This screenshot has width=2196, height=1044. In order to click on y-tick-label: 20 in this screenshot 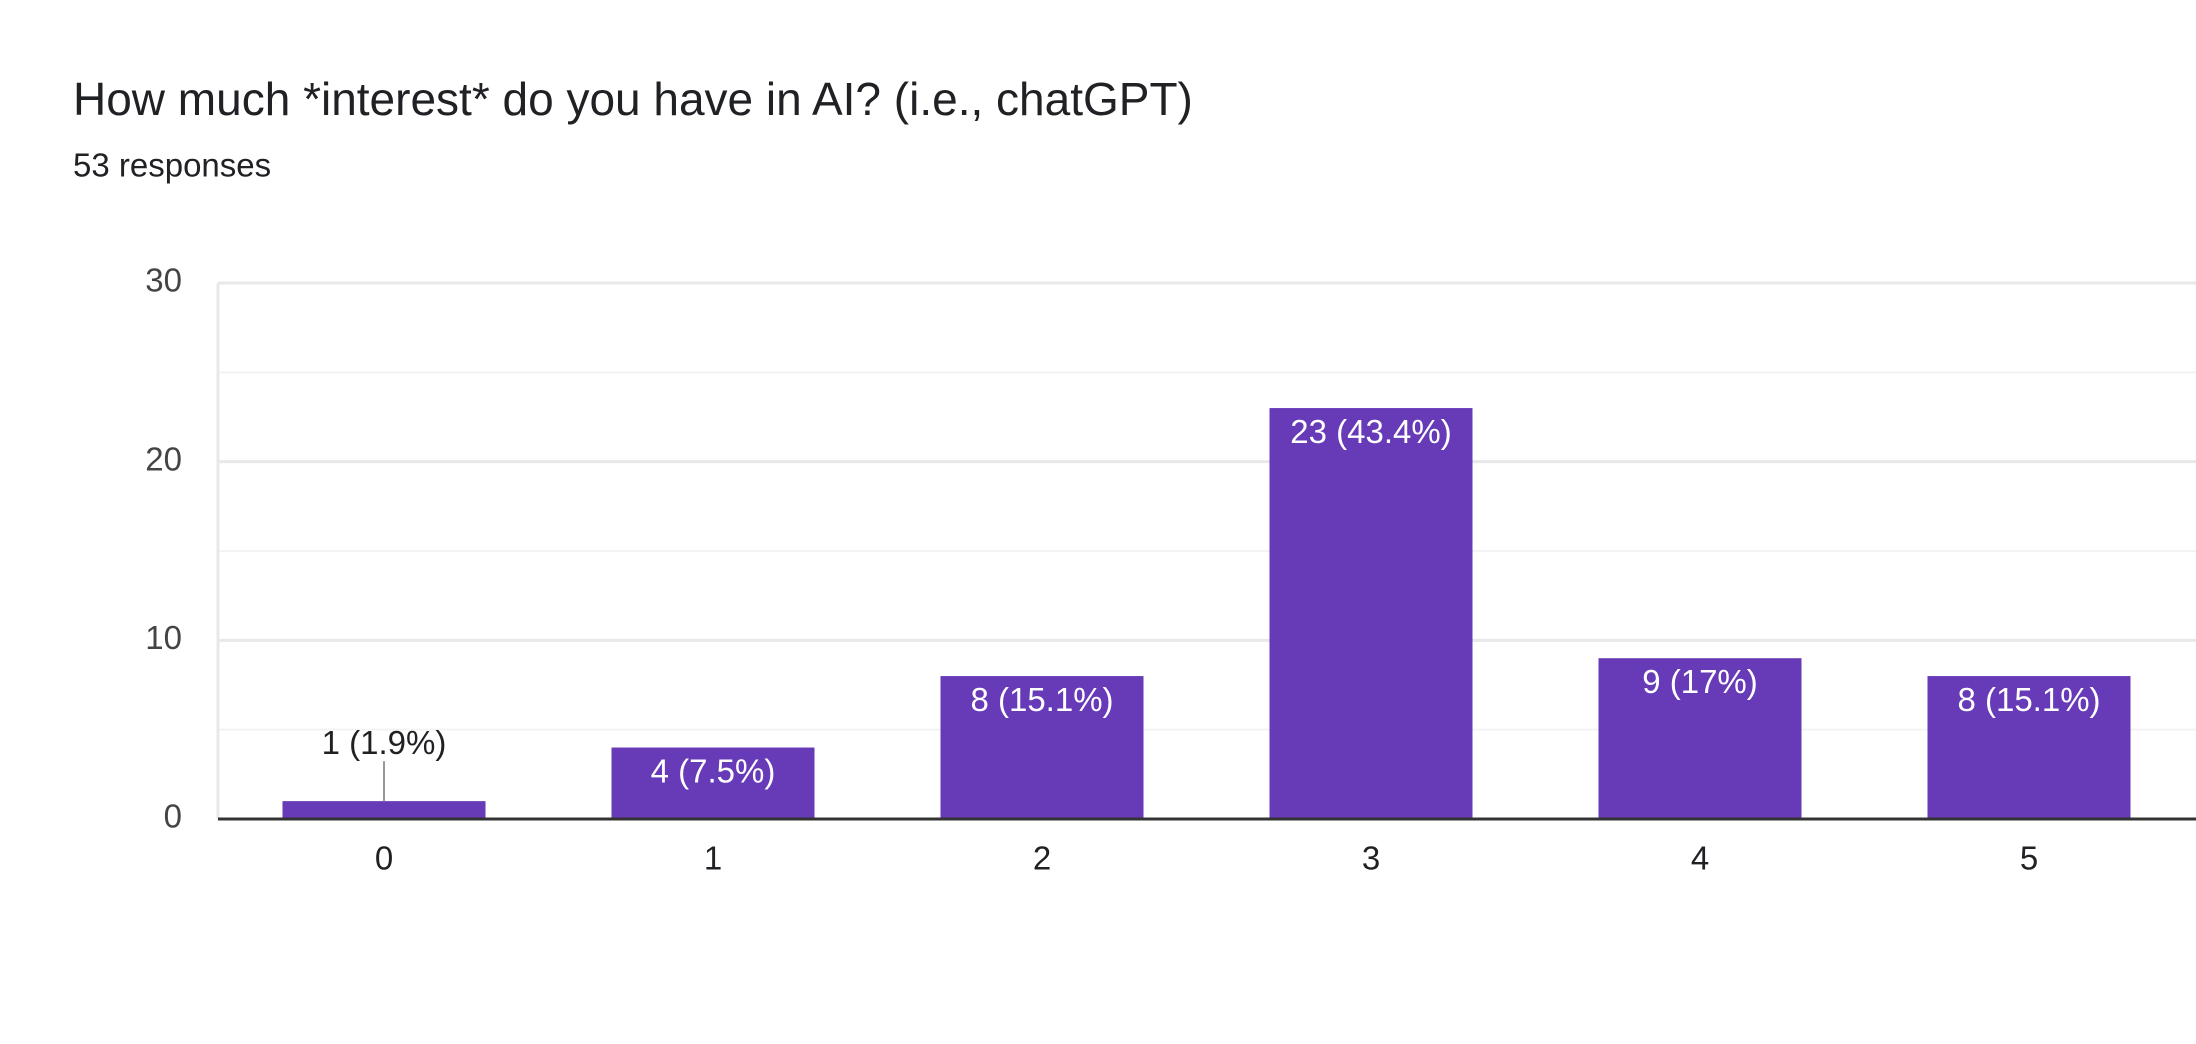, I will do `click(163, 458)`.